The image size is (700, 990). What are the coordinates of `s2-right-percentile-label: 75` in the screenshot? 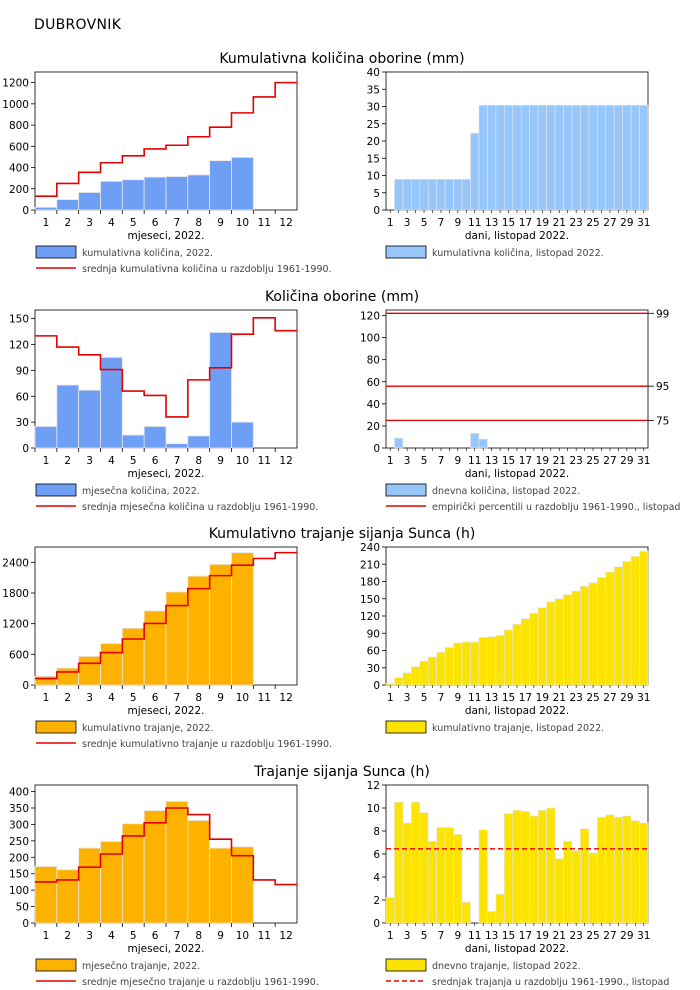 It's located at (662, 421).